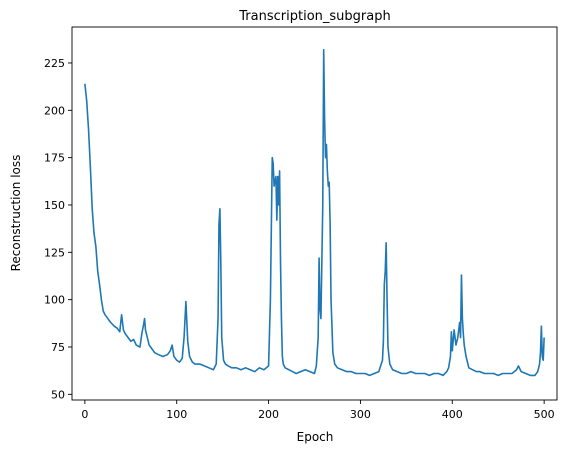 The image size is (571, 453). I want to click on chart-title: Transcription_subgraph, so click(314, 16).